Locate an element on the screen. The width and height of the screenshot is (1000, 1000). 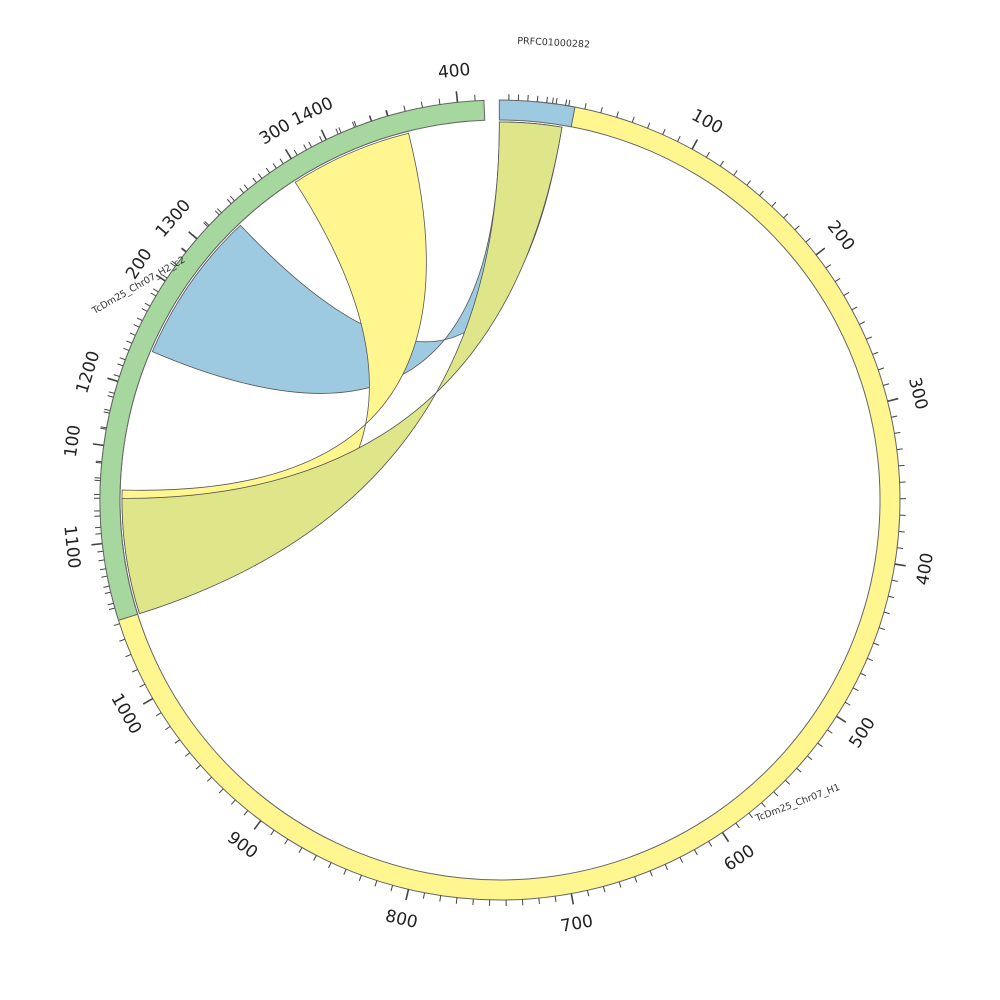
tick-label: 500 is located at coordinates (862, 733).